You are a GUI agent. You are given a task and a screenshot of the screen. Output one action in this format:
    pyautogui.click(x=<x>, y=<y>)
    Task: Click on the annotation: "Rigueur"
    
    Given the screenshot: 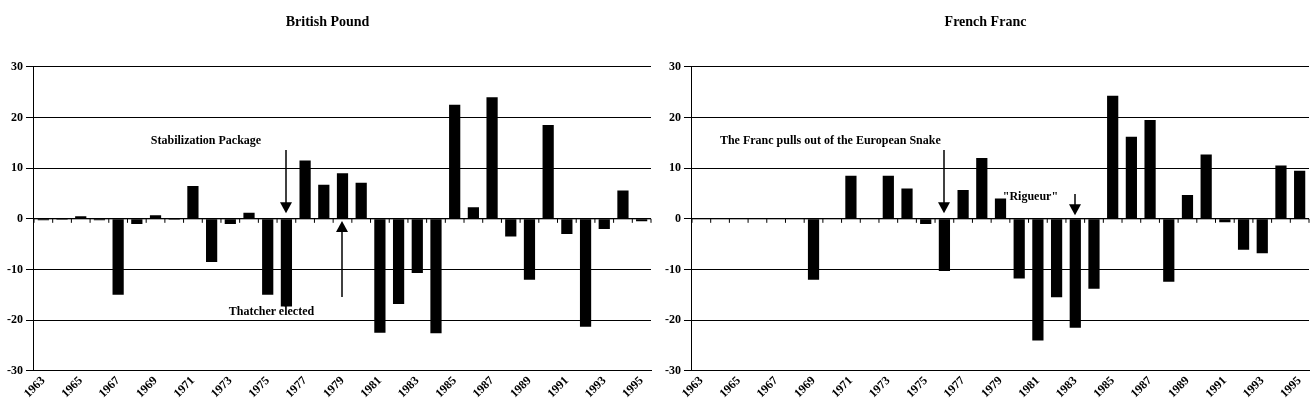 What is the action you would take?
    pyautogui.click(x=1030, y=196)
    